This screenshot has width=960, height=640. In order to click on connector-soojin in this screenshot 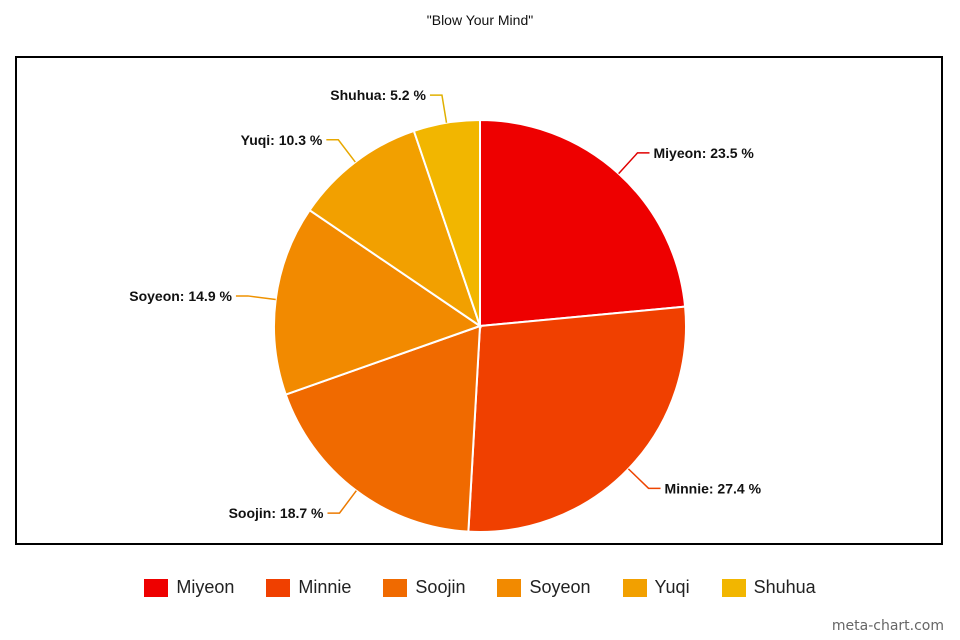, I will do `click(342, 502)`.